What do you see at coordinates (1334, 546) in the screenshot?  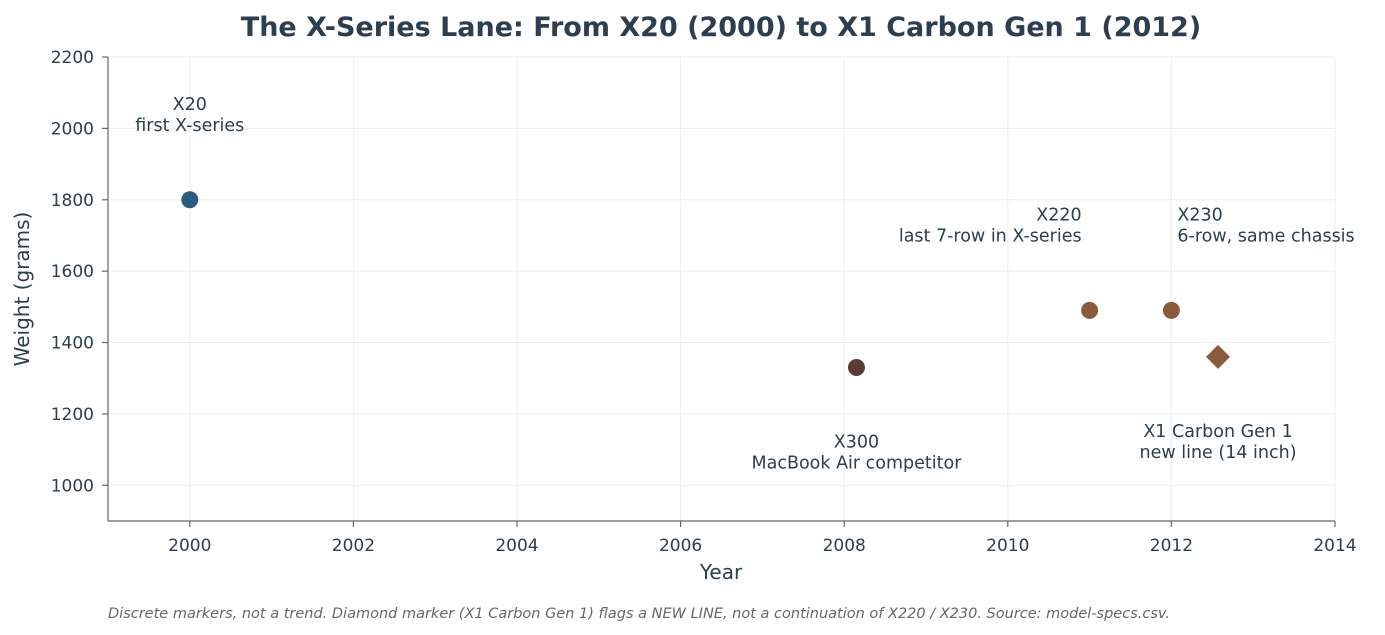 I see `x-tick-label: 2014` at bounding box center [1334, 546].